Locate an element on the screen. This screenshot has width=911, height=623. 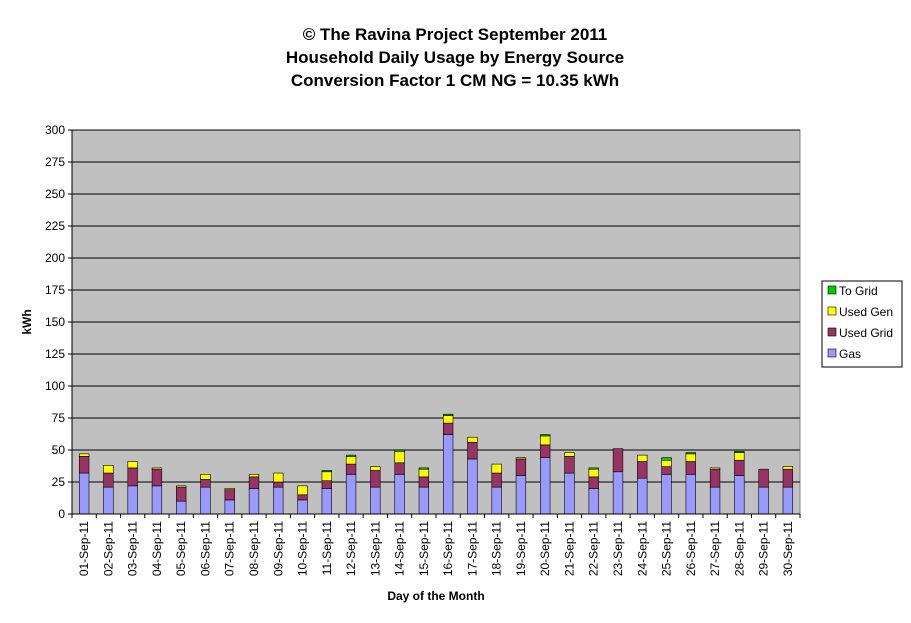
x-tick-label: 17-Sep-11 is located at coordinates (472, 548).